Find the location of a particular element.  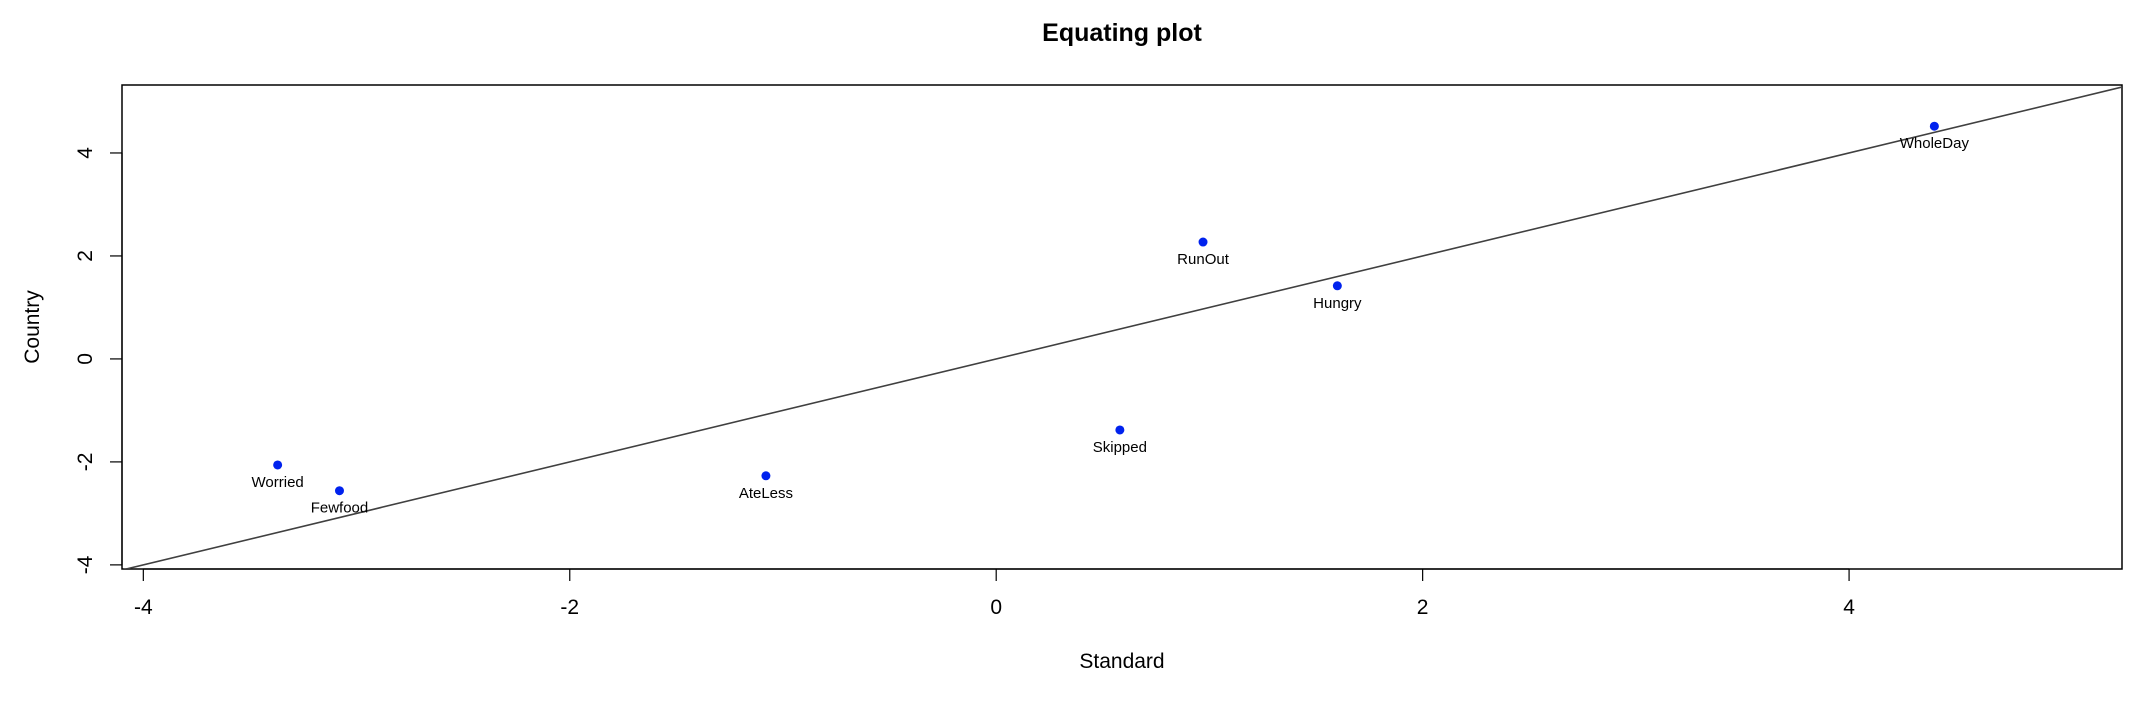

y-tick-label: 0 is located at coordinates (85, 359).